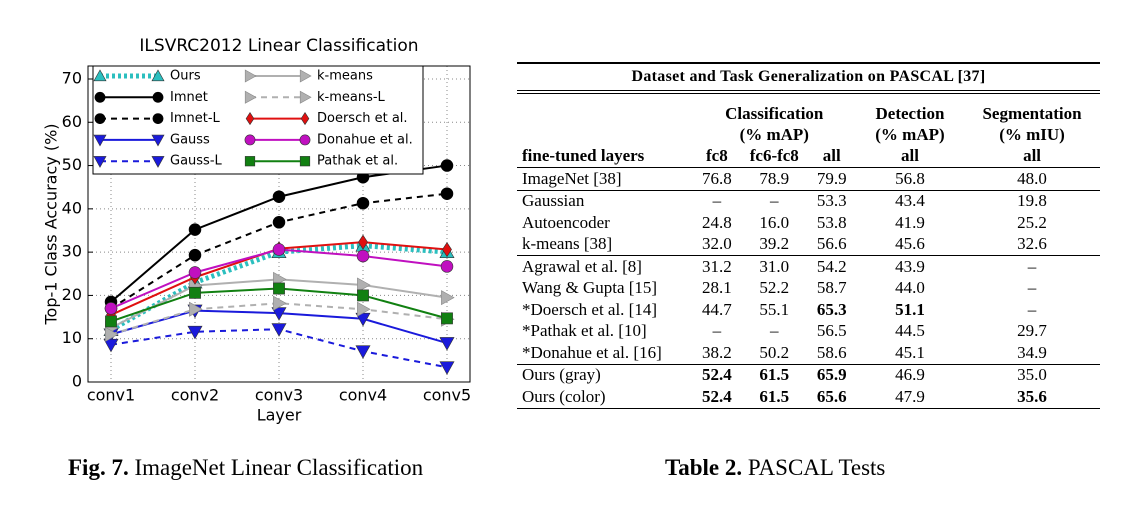 The width and height of the screenshot is (1148, 512). Describe the element at coordinates (831, 331) in the screenshot. I see `table-cell: 56.5` at that location.